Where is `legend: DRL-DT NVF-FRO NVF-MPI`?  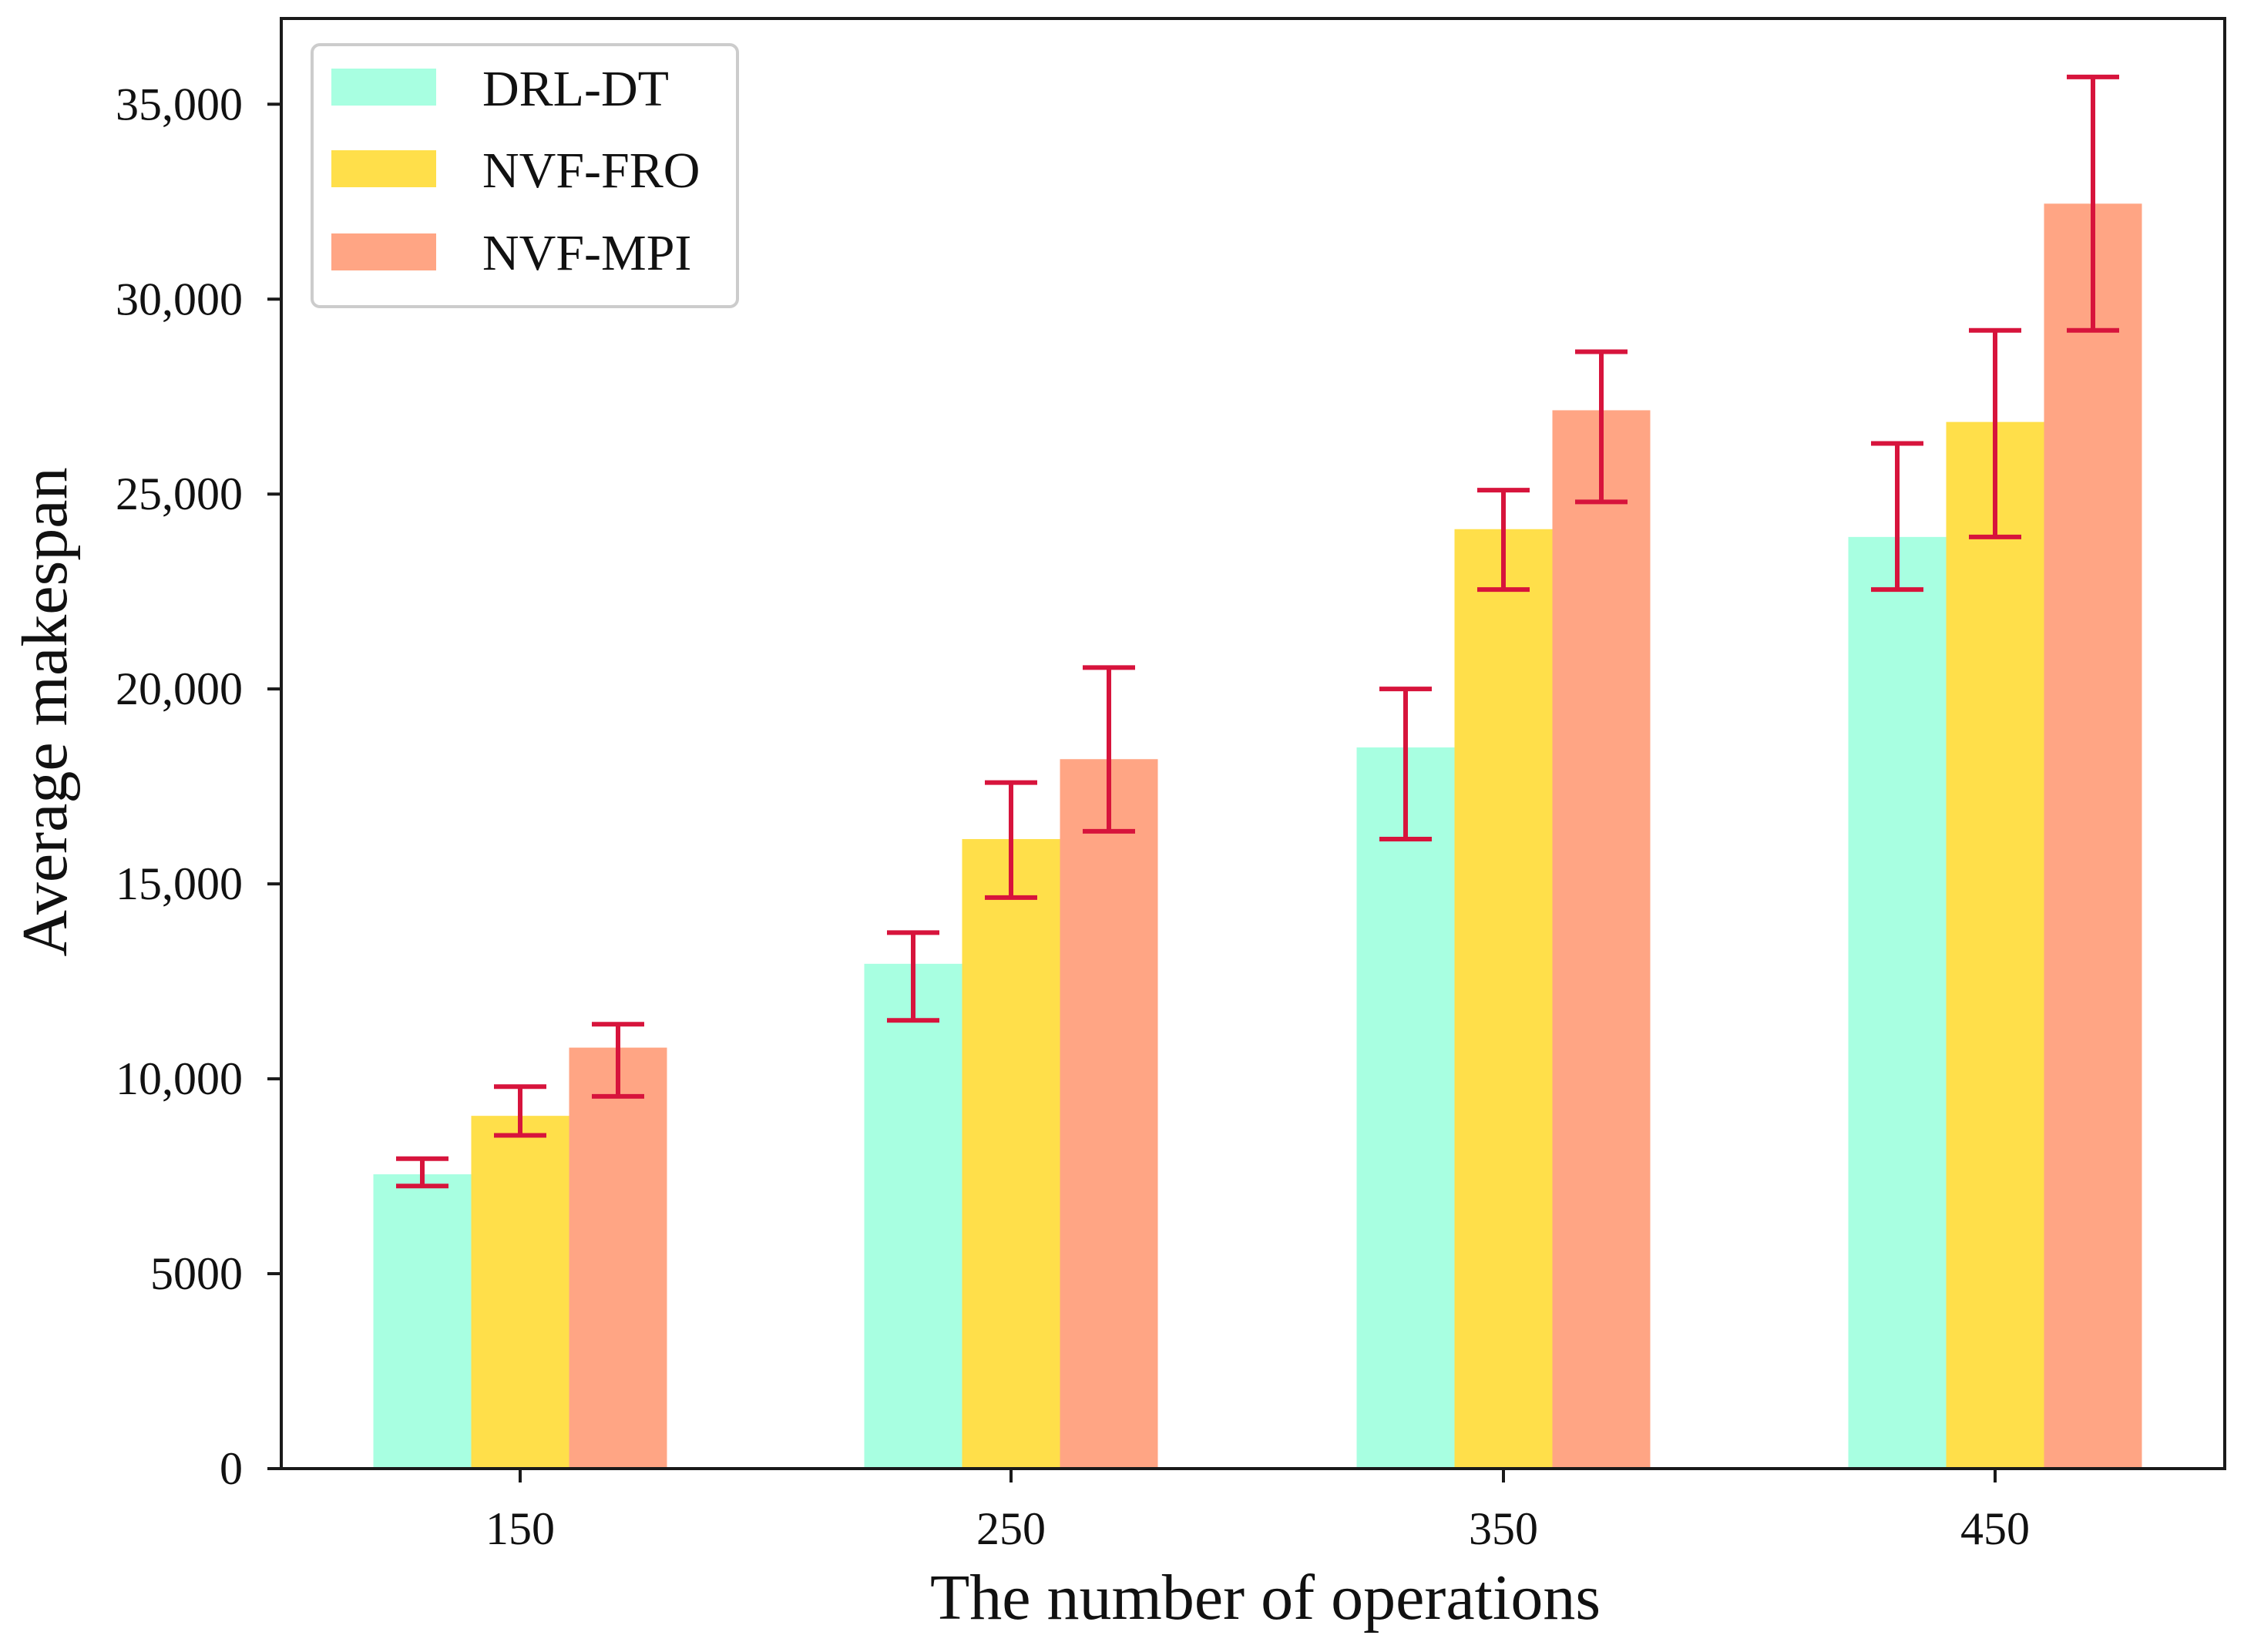 legend: DRL-DT NVF-FRO NVF-MPI is located at coordinates (525, 175).